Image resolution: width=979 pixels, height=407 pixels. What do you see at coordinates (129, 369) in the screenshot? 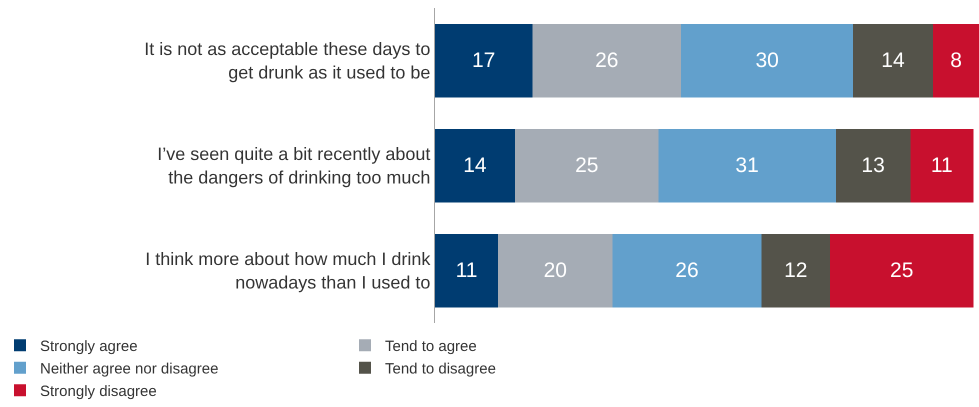
I see `legend-label: Neither agree nor disagree` at bounding box center [129, 369].